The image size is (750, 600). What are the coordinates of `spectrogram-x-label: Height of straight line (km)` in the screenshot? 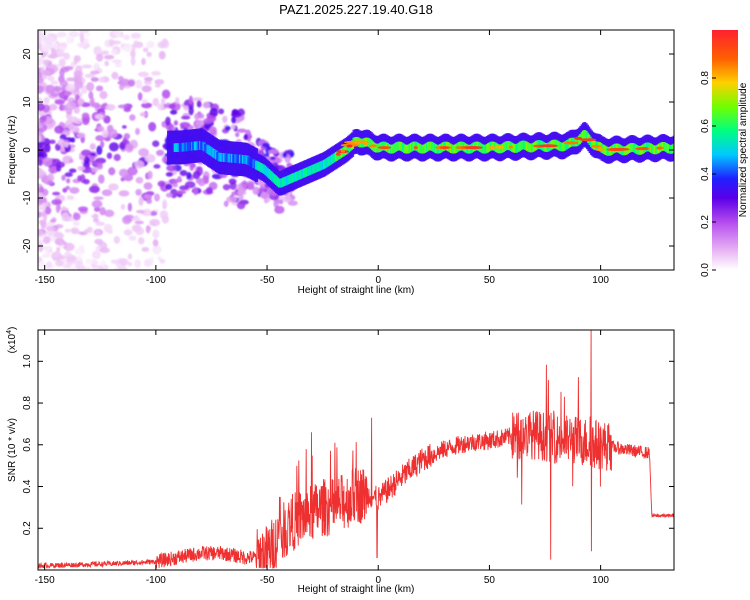 It's located at (356, 290).